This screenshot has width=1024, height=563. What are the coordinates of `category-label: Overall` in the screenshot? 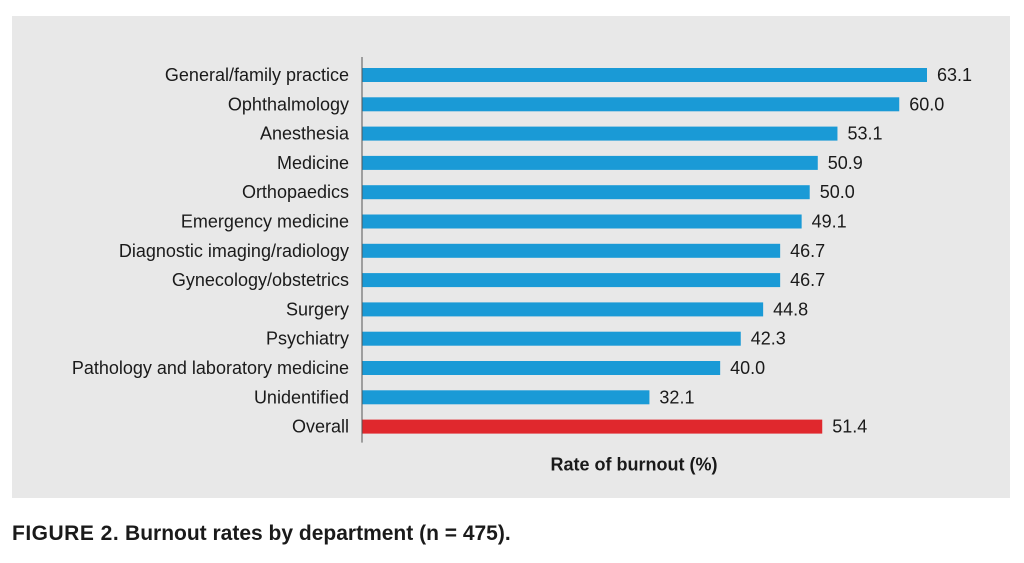 It's located at (320, 427).